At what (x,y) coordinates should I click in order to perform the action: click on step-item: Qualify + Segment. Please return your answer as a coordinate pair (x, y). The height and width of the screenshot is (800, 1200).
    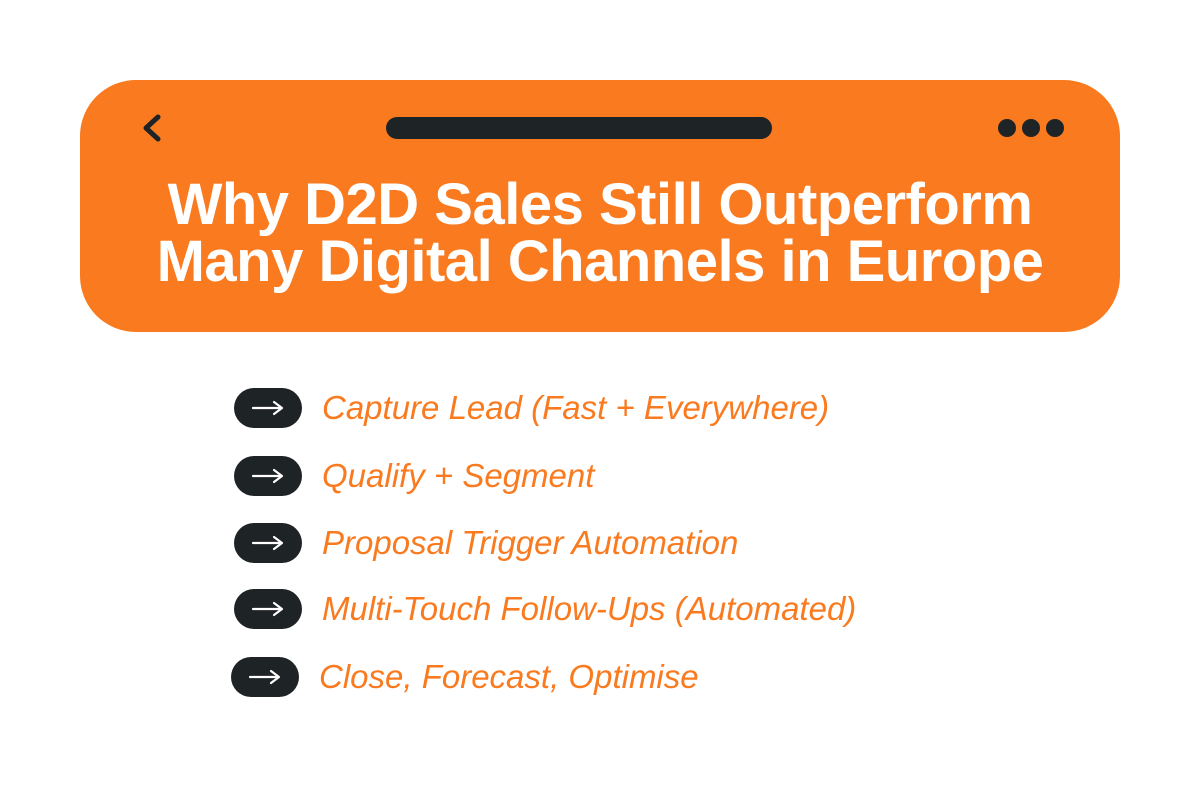
    Looking at the image, I should click on (414, 476).